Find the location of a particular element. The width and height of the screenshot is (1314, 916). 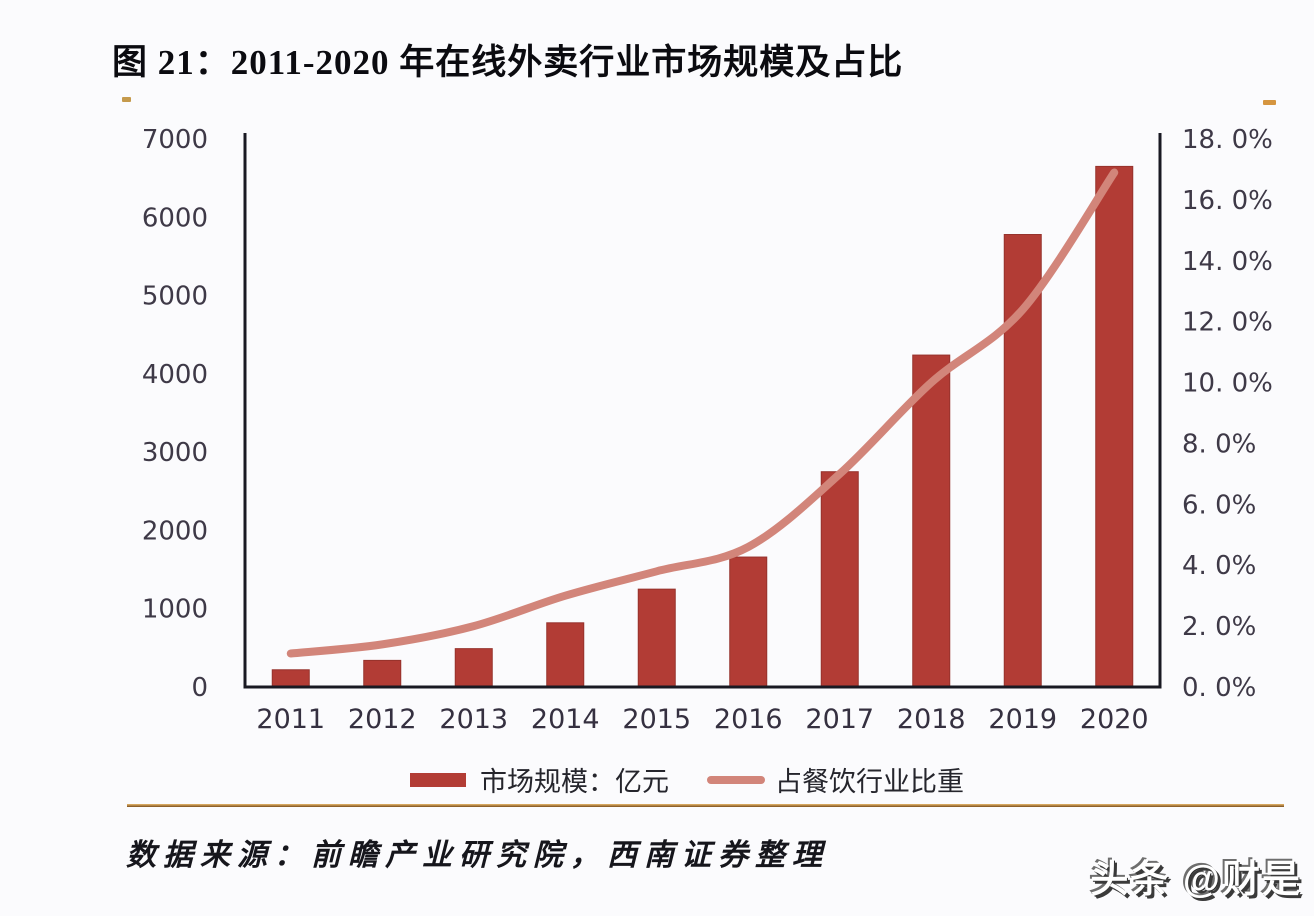

bar-2011 is located at coordinates (290, 678).